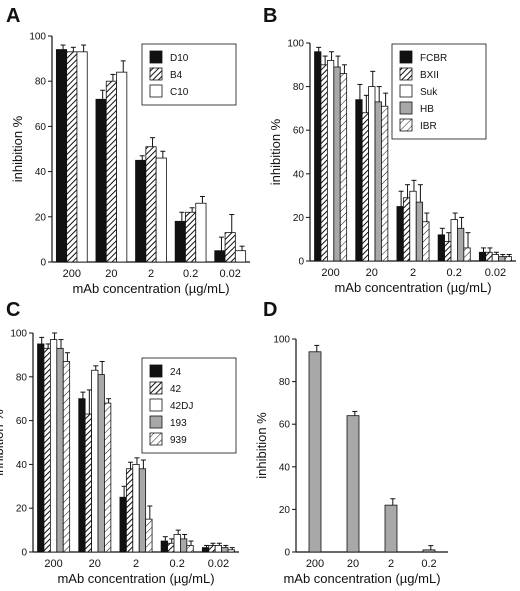 The height and width of the screenshot is (591, 520). What do you see at coordinates (13, 310) in the screenshot?
I see `panel-letter: C` at bounding box center [13, 310].